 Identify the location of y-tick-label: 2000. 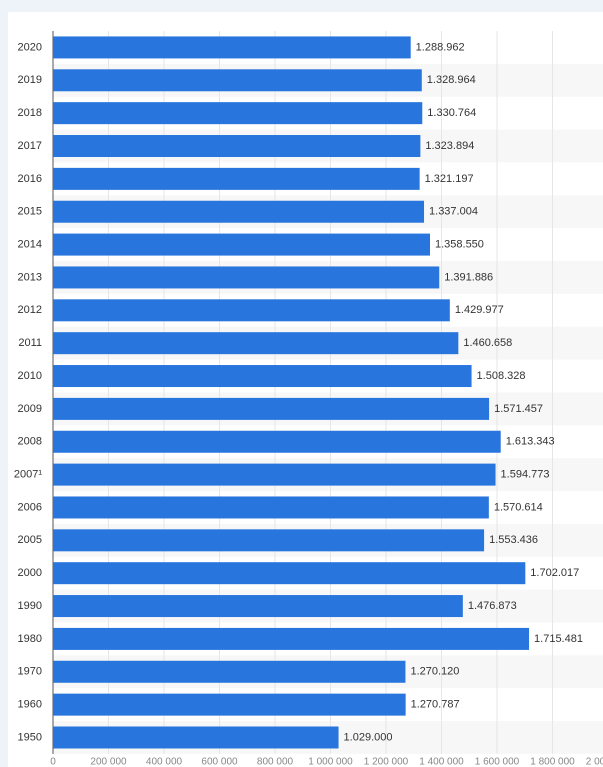
(30, 573).